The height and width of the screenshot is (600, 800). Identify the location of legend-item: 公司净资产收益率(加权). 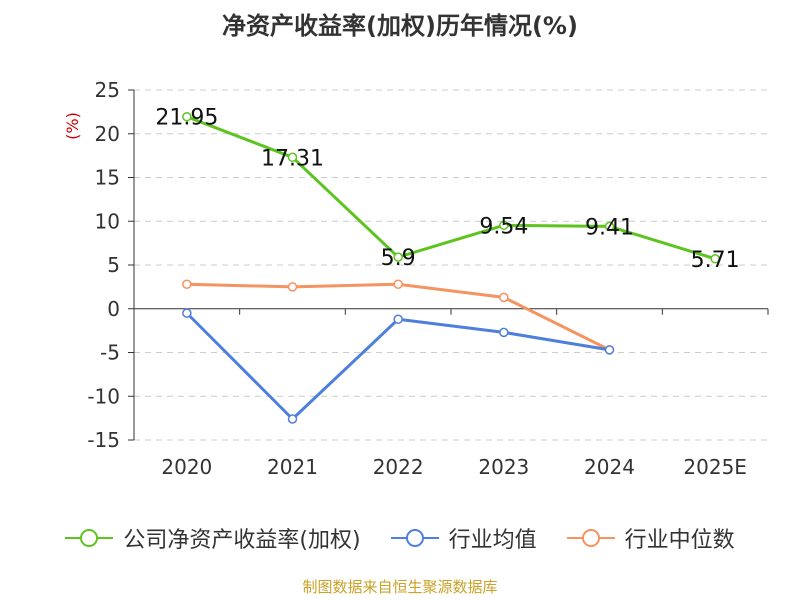
(213, 538).